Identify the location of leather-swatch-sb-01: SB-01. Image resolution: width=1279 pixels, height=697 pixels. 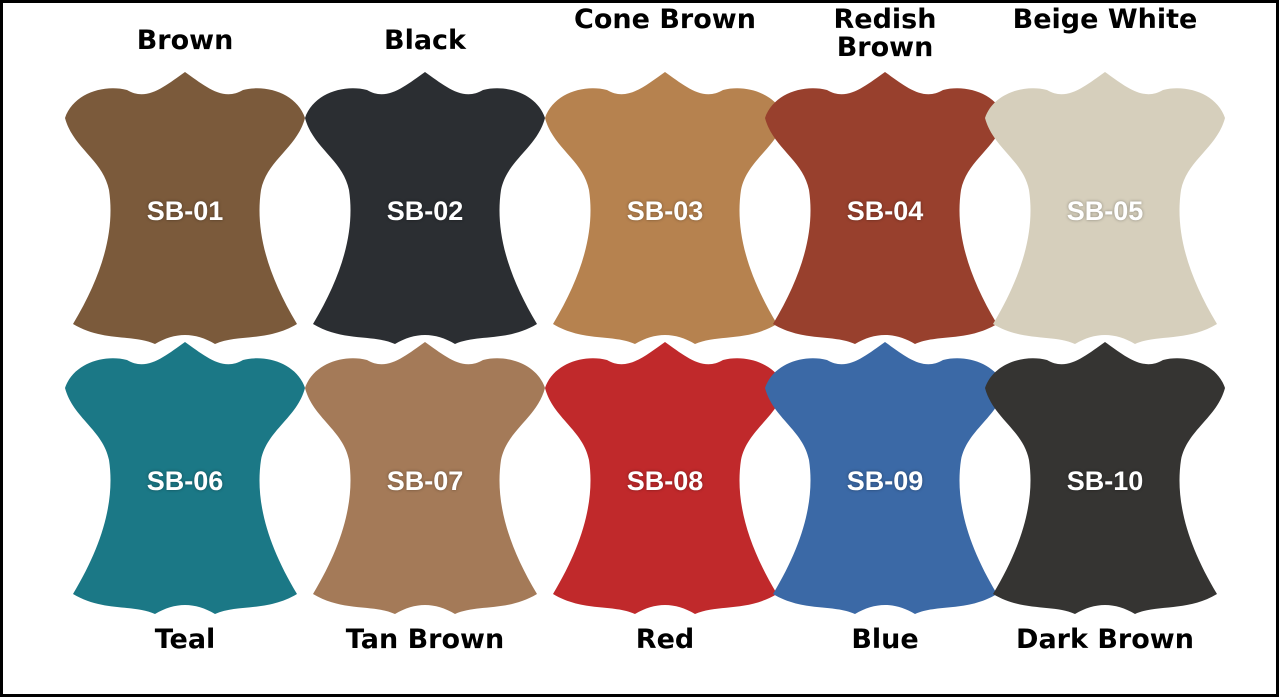
(185, 208).